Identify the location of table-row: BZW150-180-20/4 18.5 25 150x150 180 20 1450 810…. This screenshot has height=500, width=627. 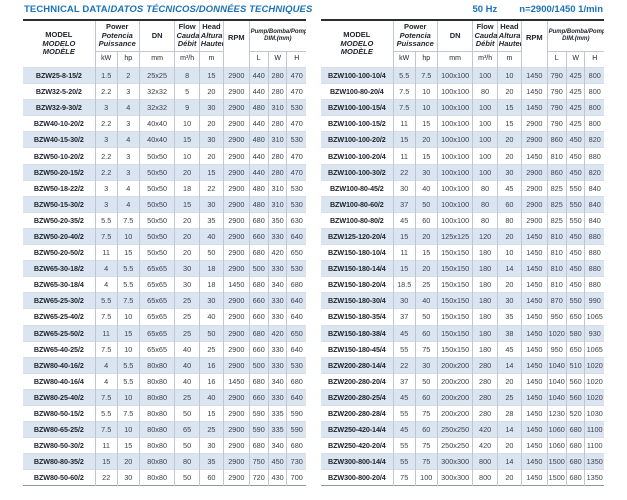
(462, 284).